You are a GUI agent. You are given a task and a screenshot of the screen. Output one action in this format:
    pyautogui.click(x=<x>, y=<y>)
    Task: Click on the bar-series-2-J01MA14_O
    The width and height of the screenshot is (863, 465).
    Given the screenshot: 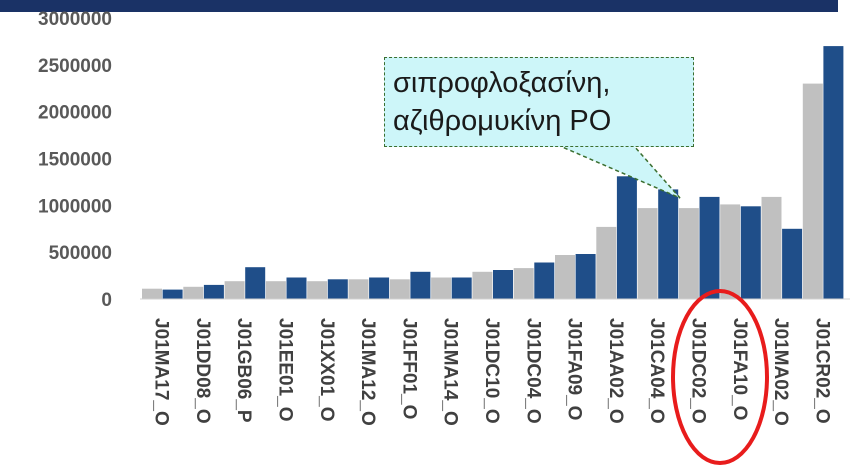 What is the action you would take?
    pyautogui.click(x=461, y=288)
    